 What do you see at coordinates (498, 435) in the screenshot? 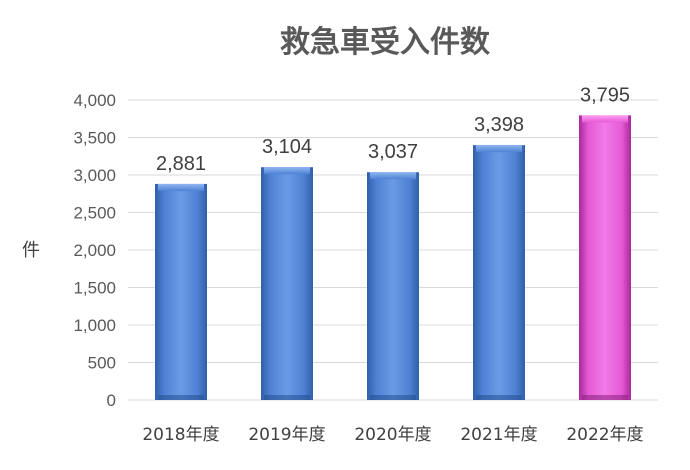
I see `x-tick-label: 2021年度` at bounding box center [498, 435].